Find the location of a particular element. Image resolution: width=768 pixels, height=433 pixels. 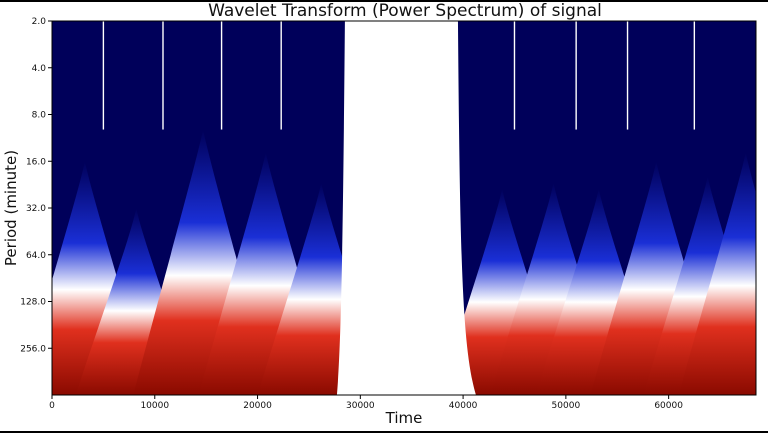

top-frame-bar is located at coordinates (384, 1).